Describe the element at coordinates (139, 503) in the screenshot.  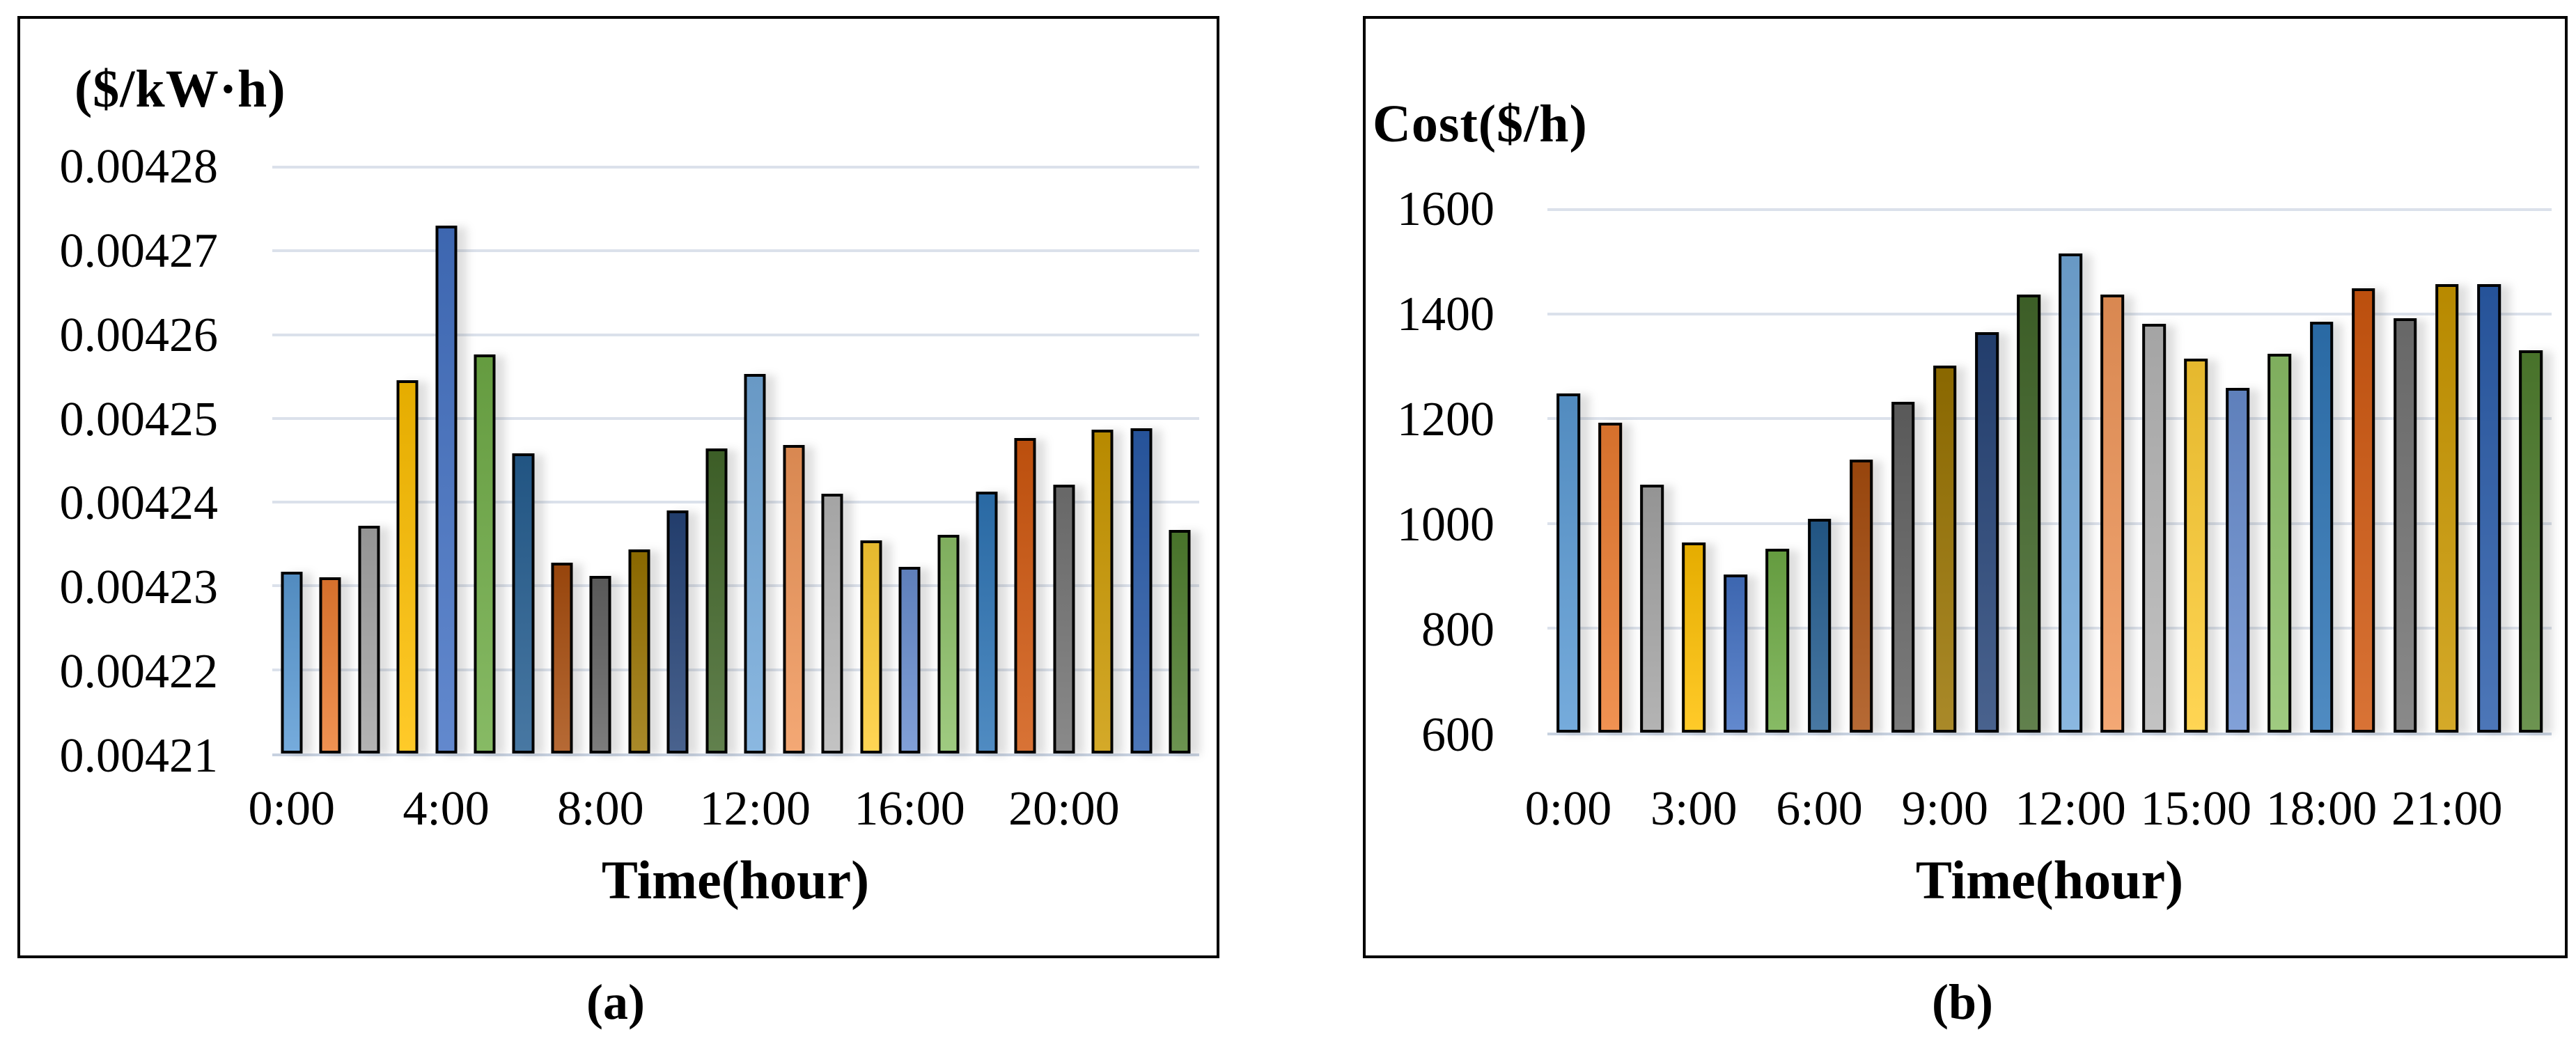
I see `y-tick-label: 0.00424` at that location.